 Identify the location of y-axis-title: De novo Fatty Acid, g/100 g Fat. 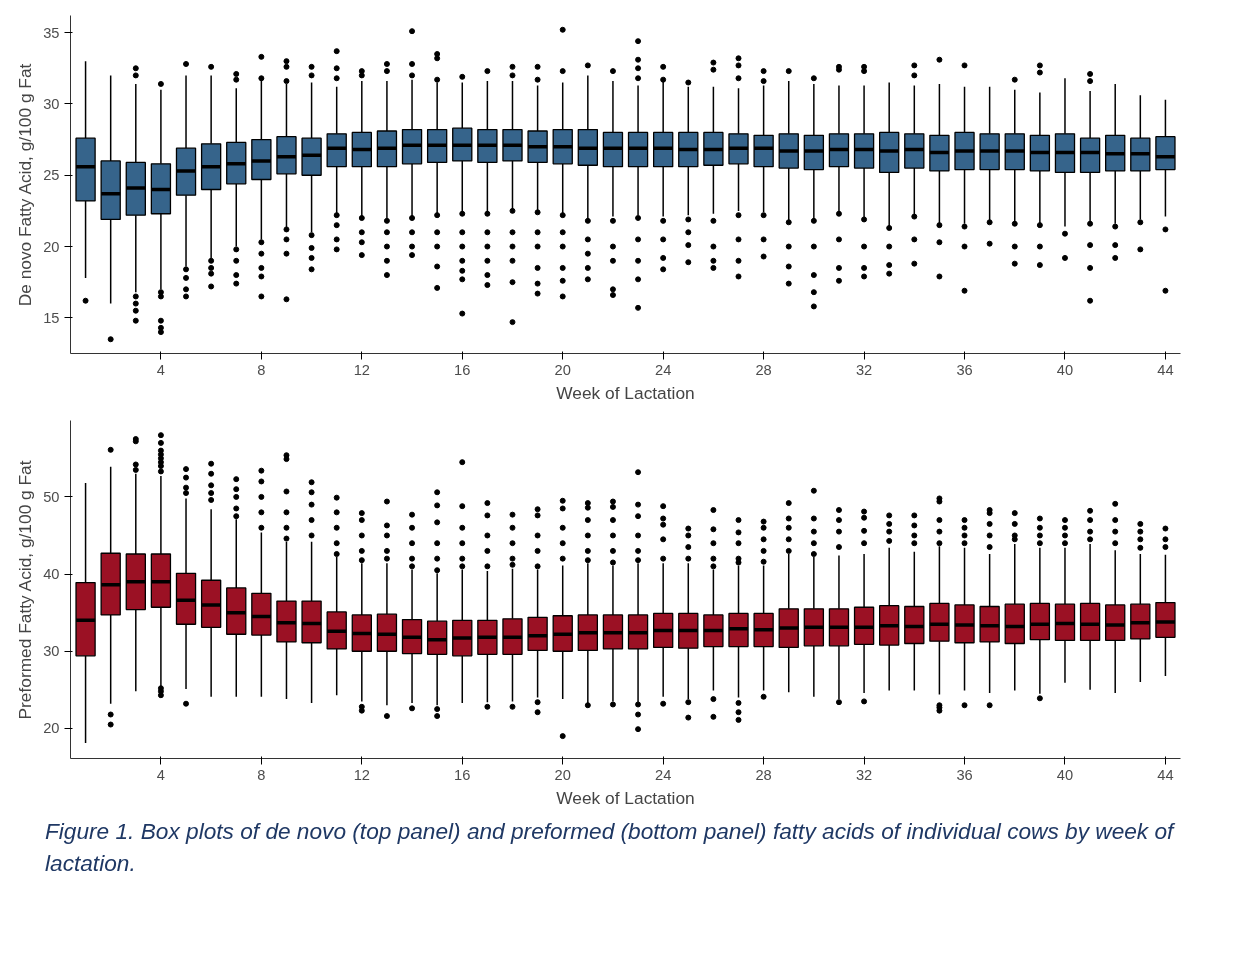
(25, 185).